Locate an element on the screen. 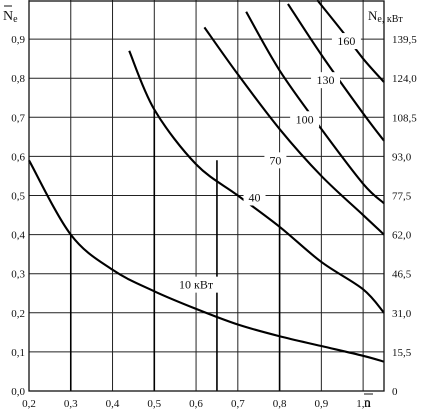 The height and width of the screenshot is (411, 444). y-axis-left-label: N is located at coordinates (8, 16).